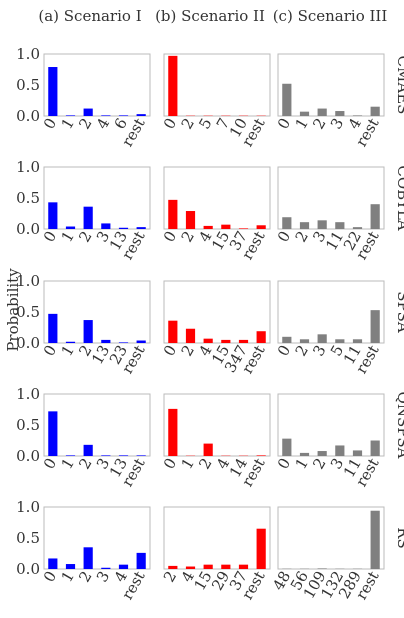 This screenshot has width=404, height=618. Describe the element at coordinates (89, 16) in the screenshot. I see `column-title-1: (a) Scenario I` at that location.